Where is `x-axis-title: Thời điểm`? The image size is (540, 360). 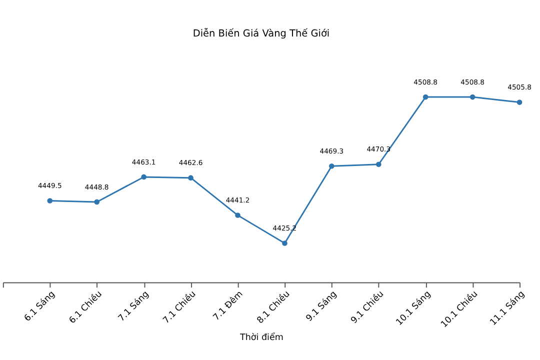 x-axis-title: Thời điểm is located at coordinates (261, 337).